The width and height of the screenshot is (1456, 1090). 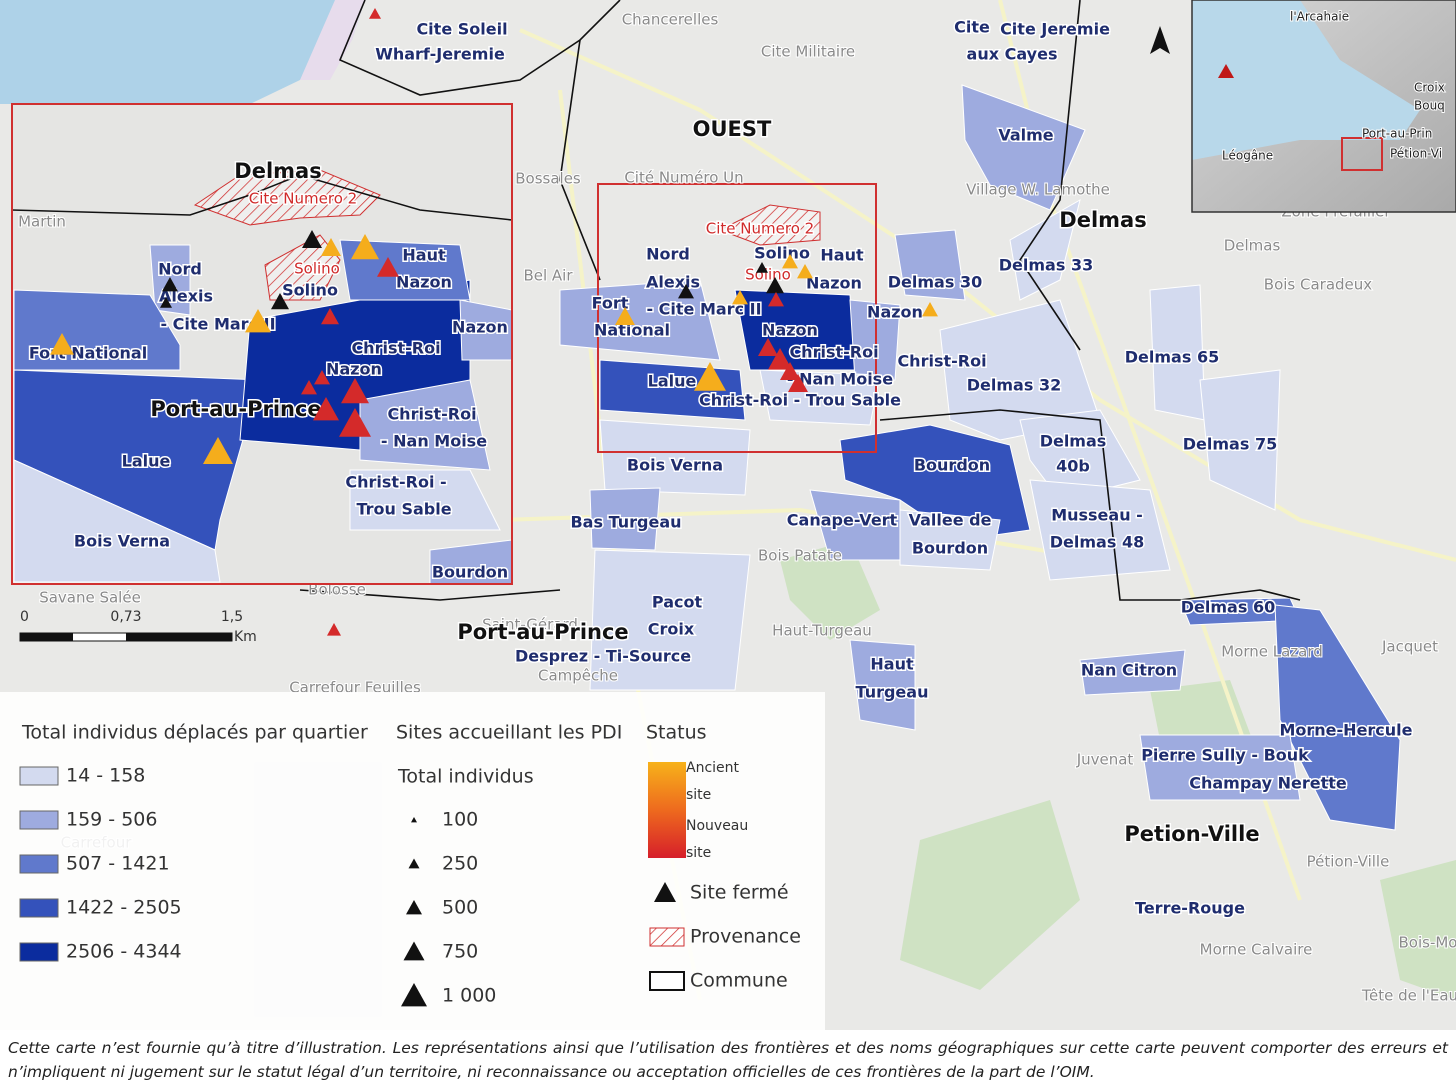 What do you see at coordinates (578, 676) in the screenshot?
I see `map-label: Campêche` at bounding box center [578, 676].